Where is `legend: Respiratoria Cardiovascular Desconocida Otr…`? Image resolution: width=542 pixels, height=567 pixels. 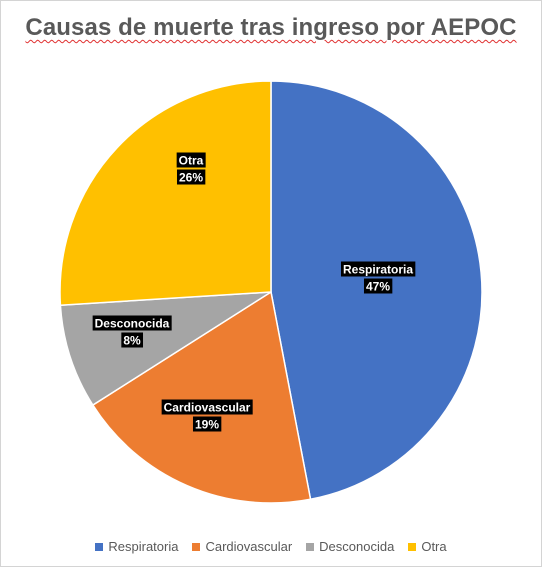
legend: Respiratoria Cardiovascular Desconocida Otr… is located at coordinates (271, 546).